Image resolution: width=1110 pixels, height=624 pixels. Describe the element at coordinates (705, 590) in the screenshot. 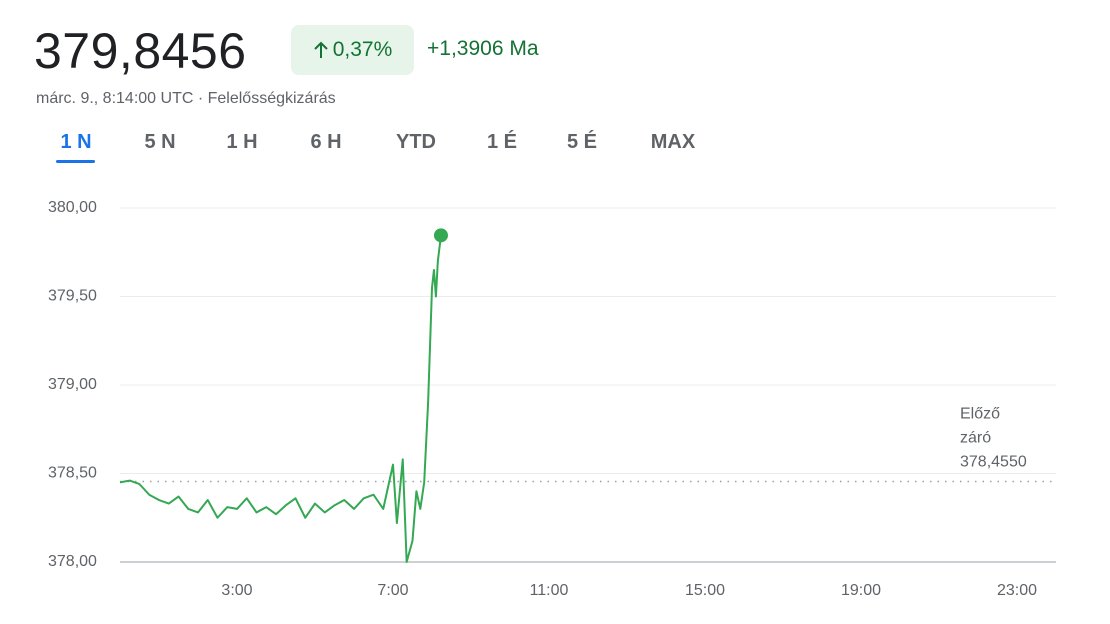

I see `x-tick-label: 15:00` at that location.